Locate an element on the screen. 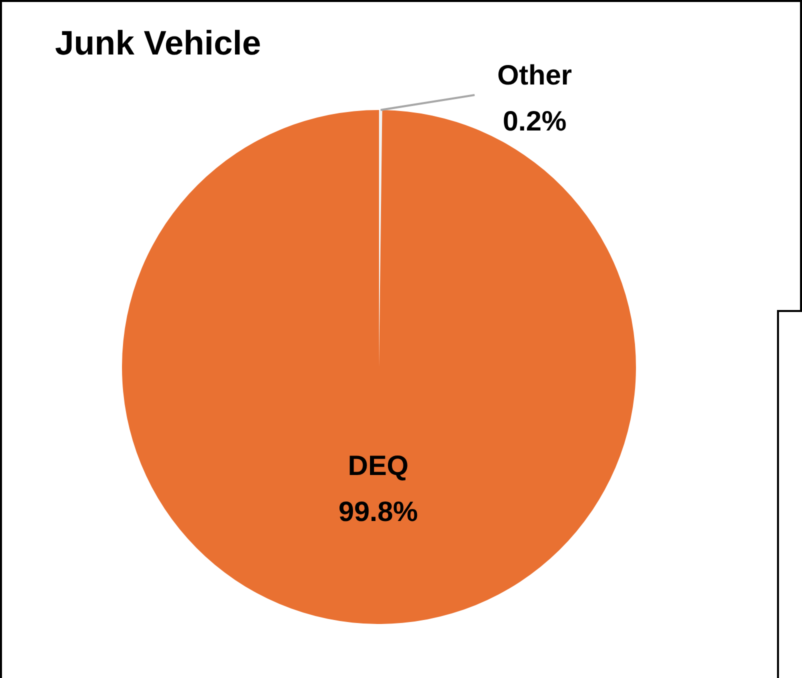 The height and width of the screenshot is (678, 802). data-label: 99.8% is located at coordinates (378, 512).